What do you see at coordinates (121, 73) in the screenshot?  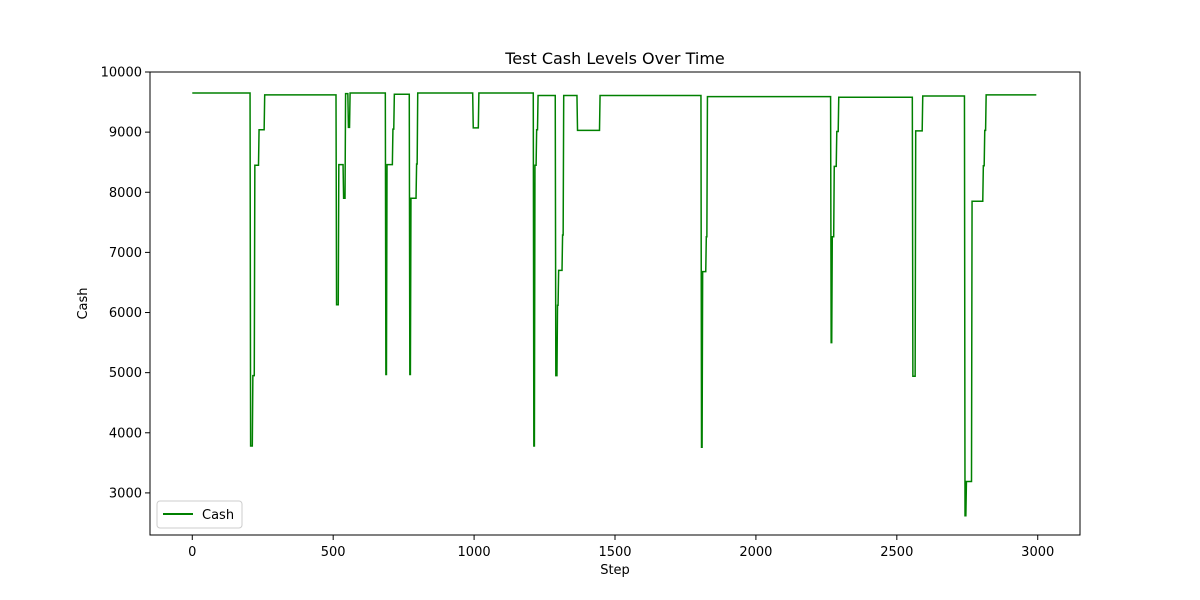 I see `y-tick-label: 10000` at bounding box center [121, 73].